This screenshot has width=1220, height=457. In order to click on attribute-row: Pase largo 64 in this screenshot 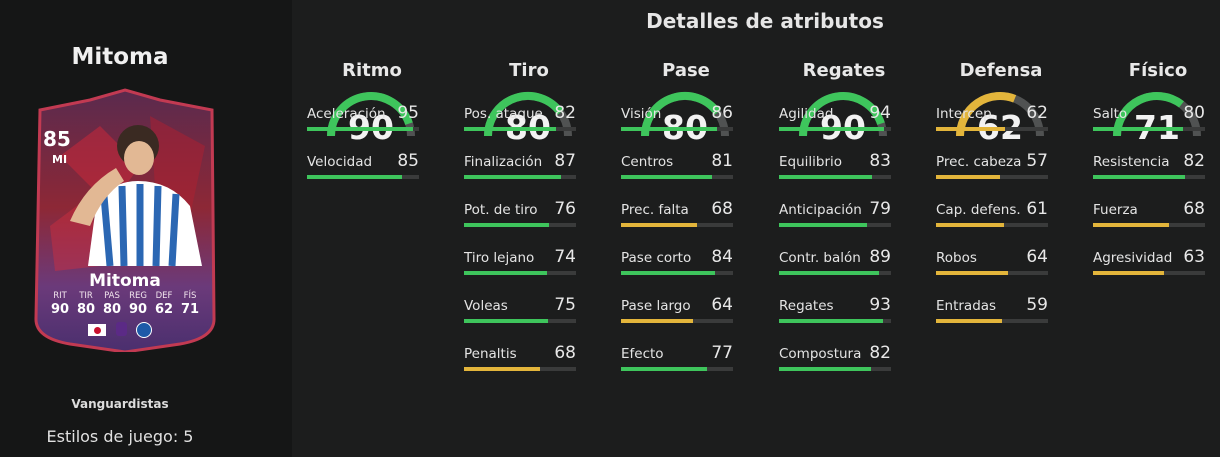, I will do `click(677, 309)`.